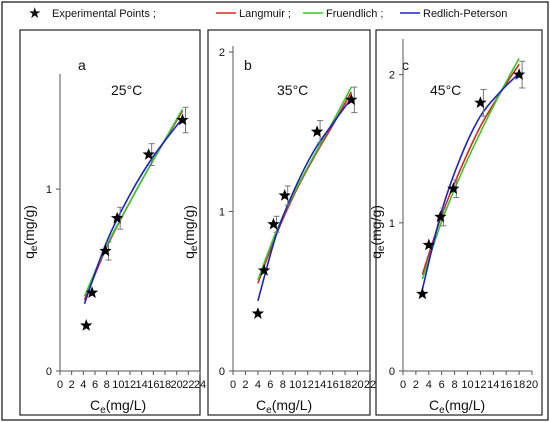 This screenshot has height=422, width=550. I want to click on x-tick-label: 24, so click(200, 385).